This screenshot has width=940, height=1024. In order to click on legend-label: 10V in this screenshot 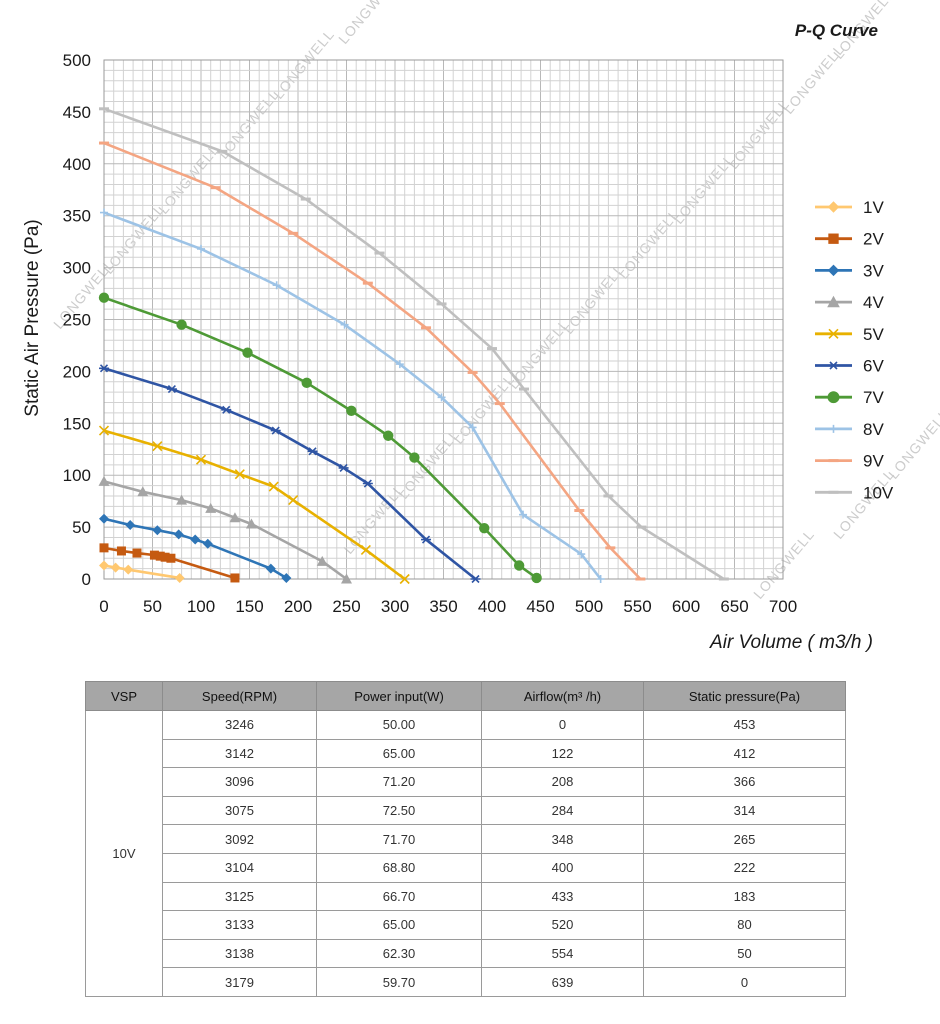, I will do `click(878, 492)`.